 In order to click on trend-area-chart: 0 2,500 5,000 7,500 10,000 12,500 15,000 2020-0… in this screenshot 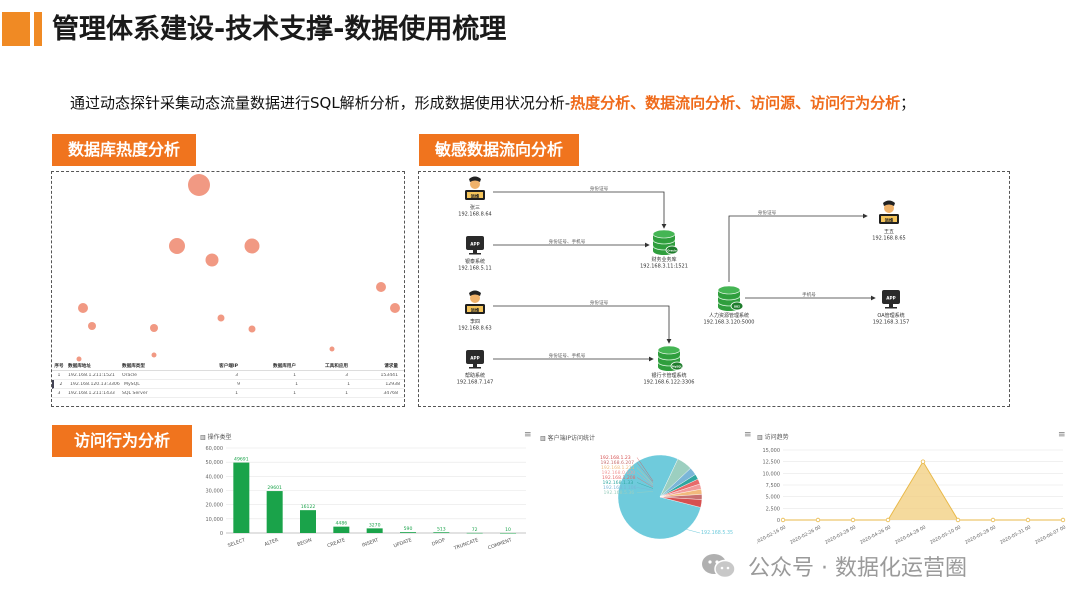, I will do `click(912, 497)`.